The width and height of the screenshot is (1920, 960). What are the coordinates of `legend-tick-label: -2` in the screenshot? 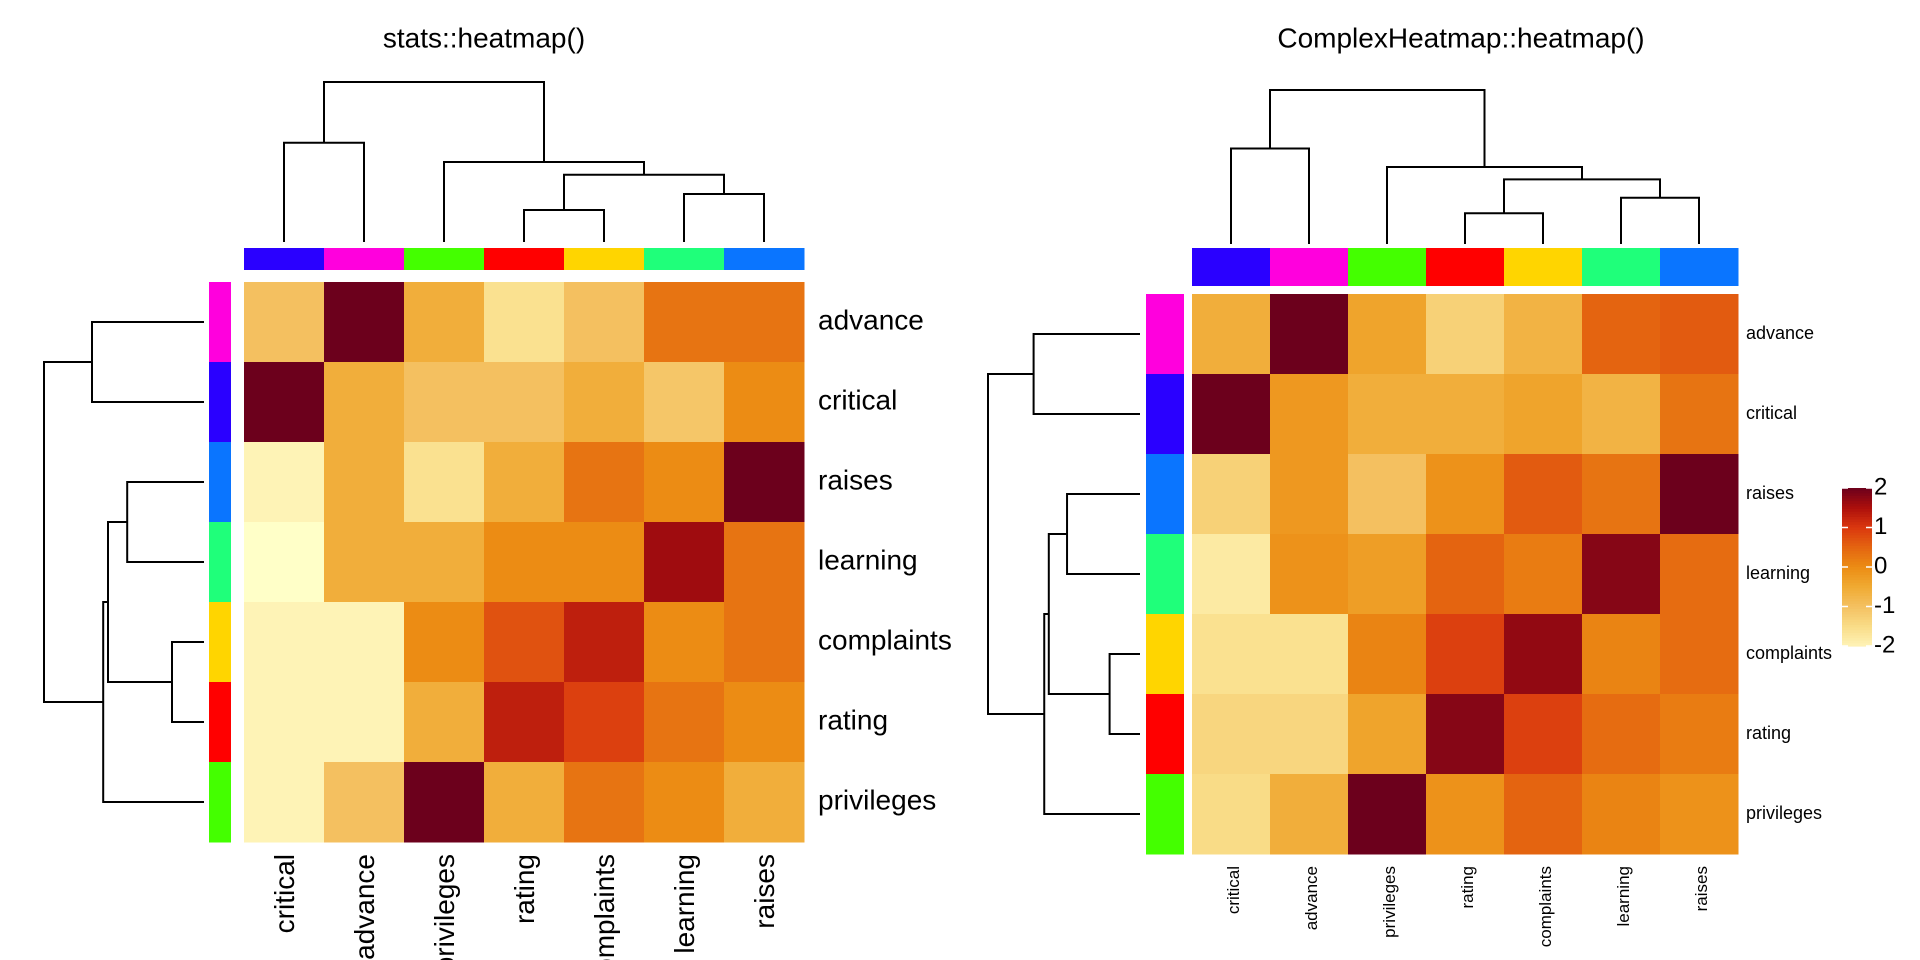 It's located at (1884, 644).